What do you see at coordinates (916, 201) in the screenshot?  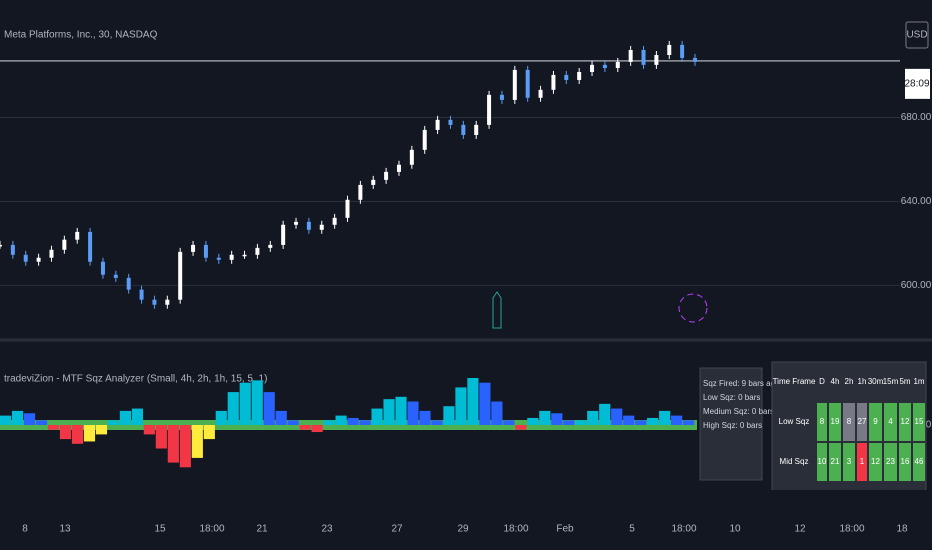 I see `y-tick-label: 640.00` at bounding box center [916, 201].